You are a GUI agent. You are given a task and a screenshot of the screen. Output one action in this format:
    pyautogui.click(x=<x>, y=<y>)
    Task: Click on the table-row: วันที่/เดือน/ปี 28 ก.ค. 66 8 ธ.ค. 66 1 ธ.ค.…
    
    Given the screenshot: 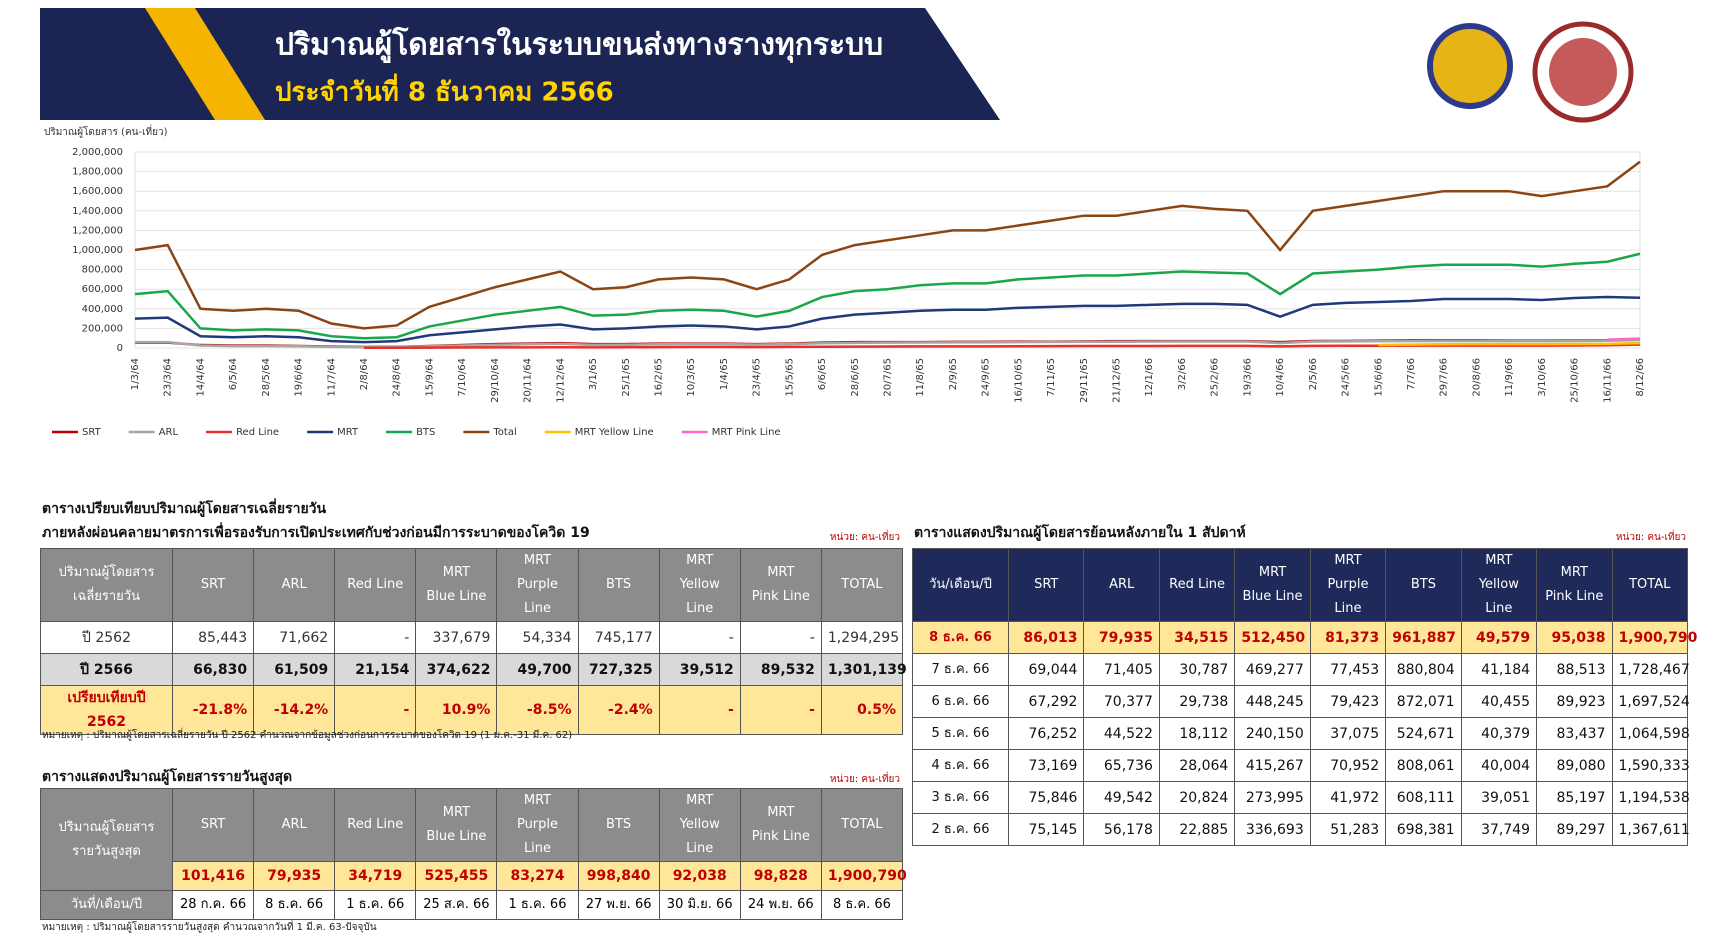 What is the action you would take?
    pyautogui.click(x=471, y=905)
    